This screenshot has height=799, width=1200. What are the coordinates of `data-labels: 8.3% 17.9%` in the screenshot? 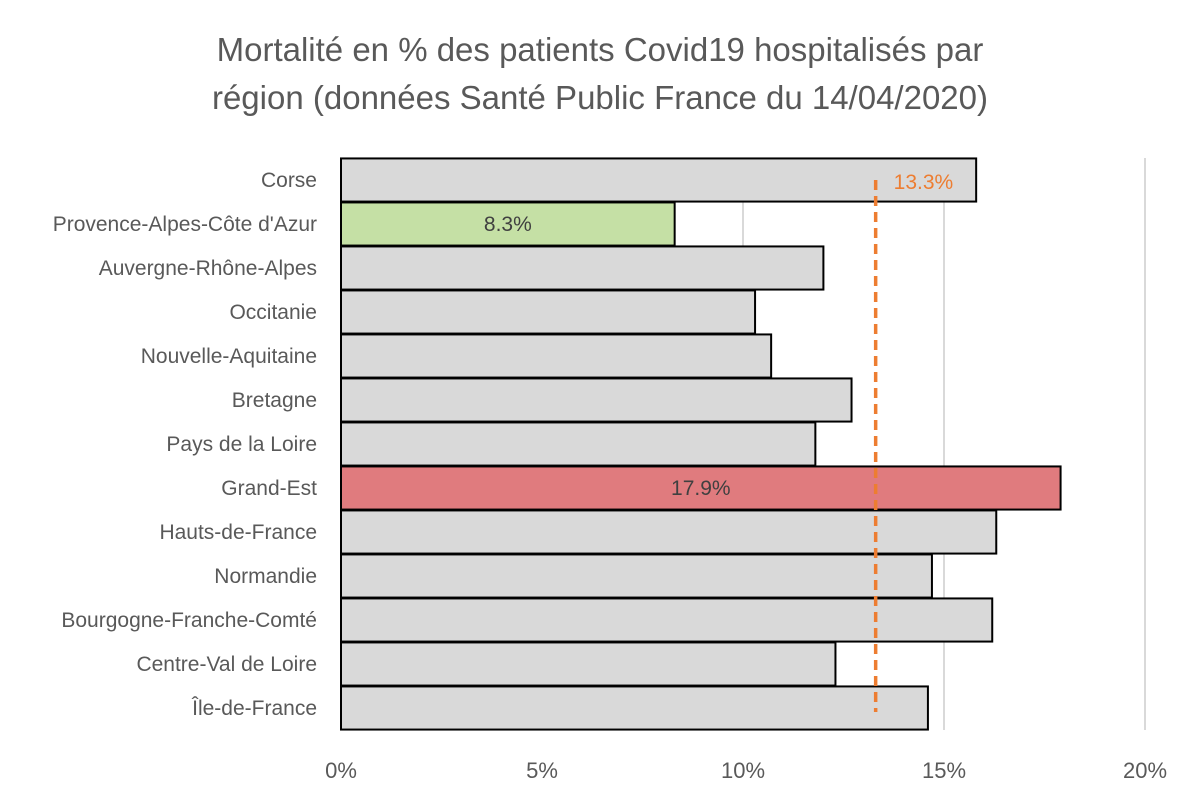 It's located at (607, 356).